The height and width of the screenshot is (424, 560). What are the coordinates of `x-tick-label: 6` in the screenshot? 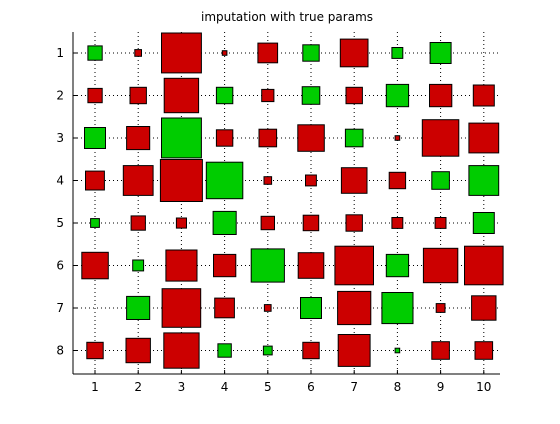 It's located at (311, 387).